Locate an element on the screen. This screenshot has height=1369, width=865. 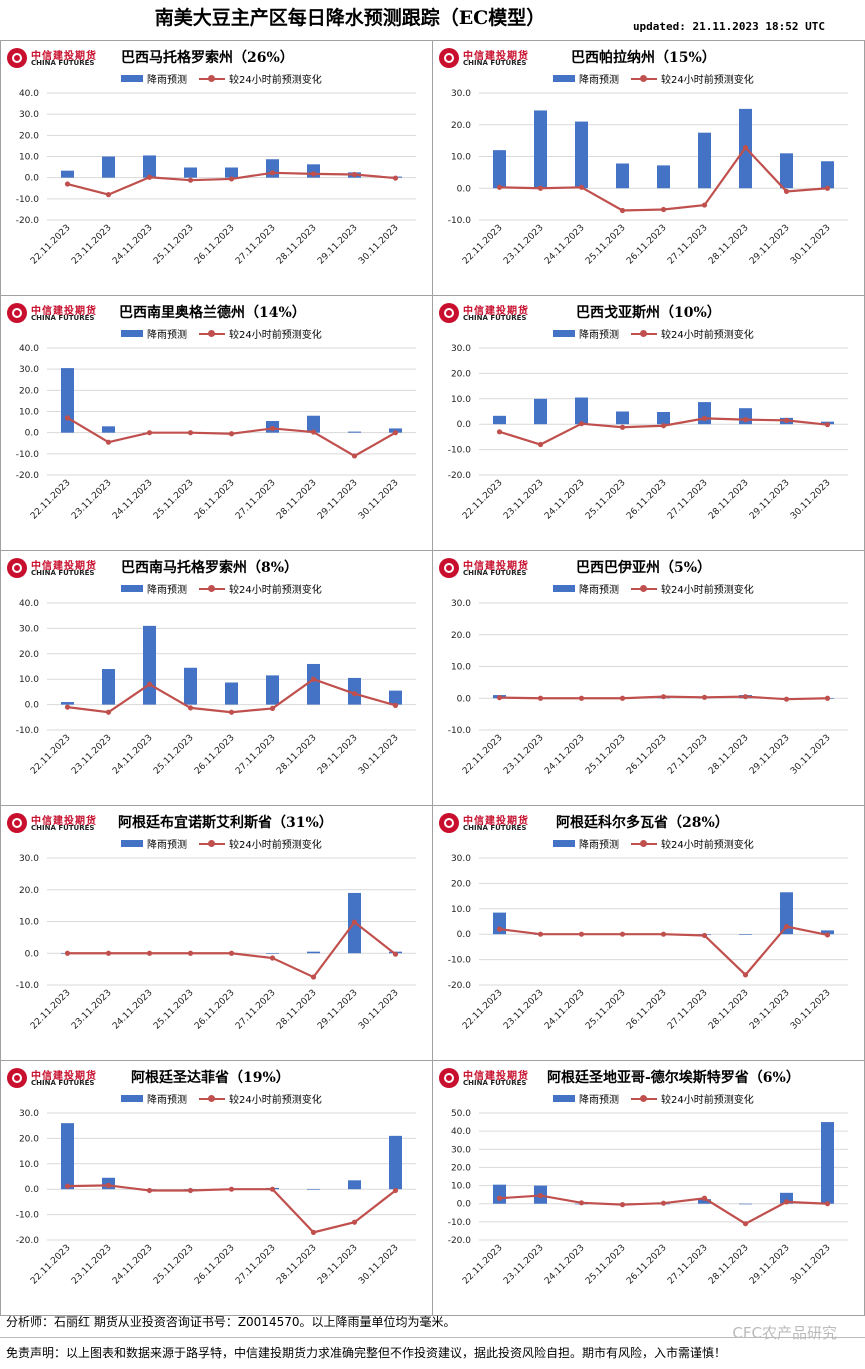
x-tick-label: 22.11.2023 is located at coordinates (483, 500).